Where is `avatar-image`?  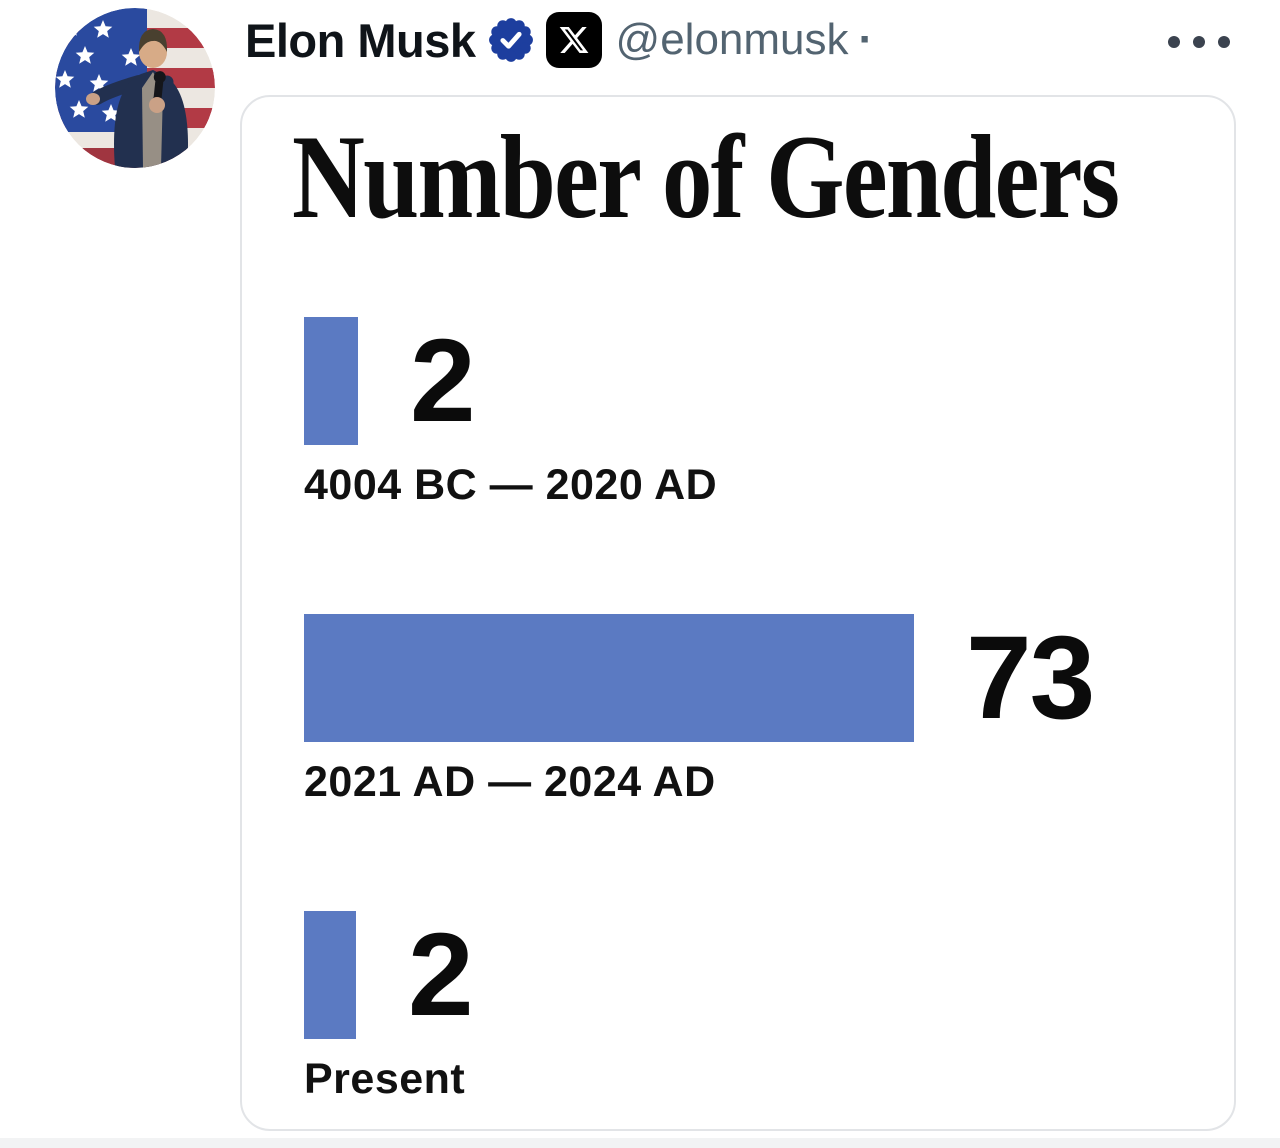 avatar-image is located at coordinates (135, 88).